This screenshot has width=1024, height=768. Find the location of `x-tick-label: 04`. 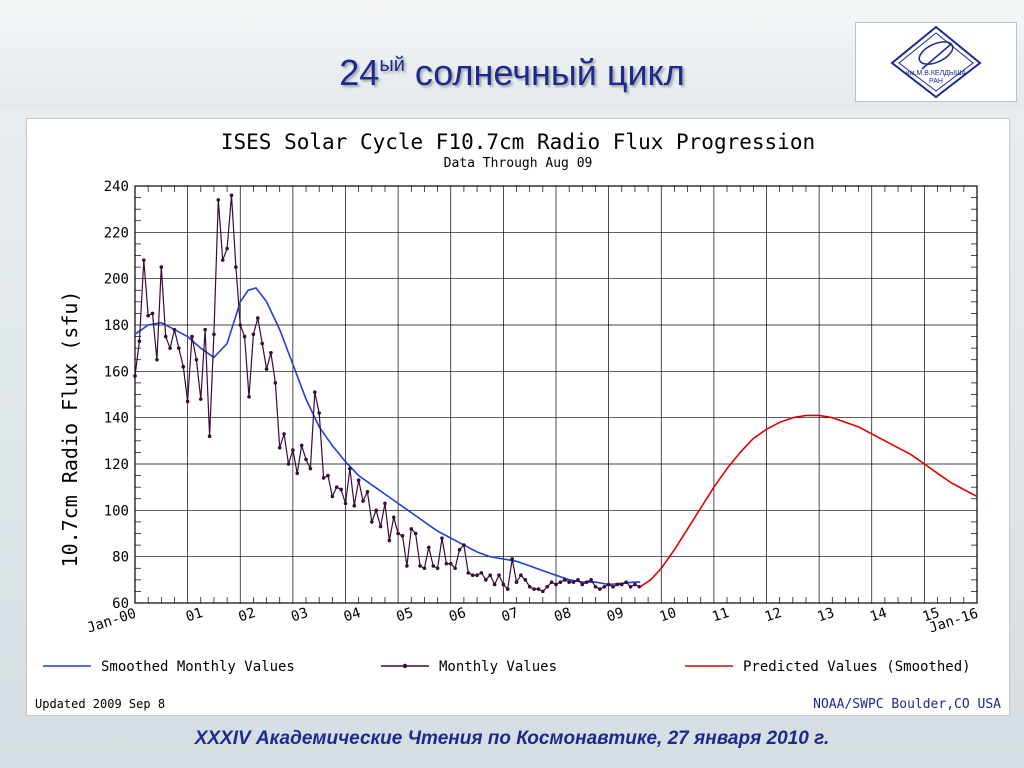

x-tick-label: 04 is located at coordinates (352, 615).